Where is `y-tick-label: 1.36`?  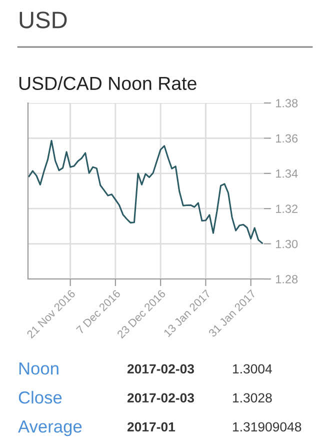 y-tick-label: 1.36 is located at coordinates (287, 138).